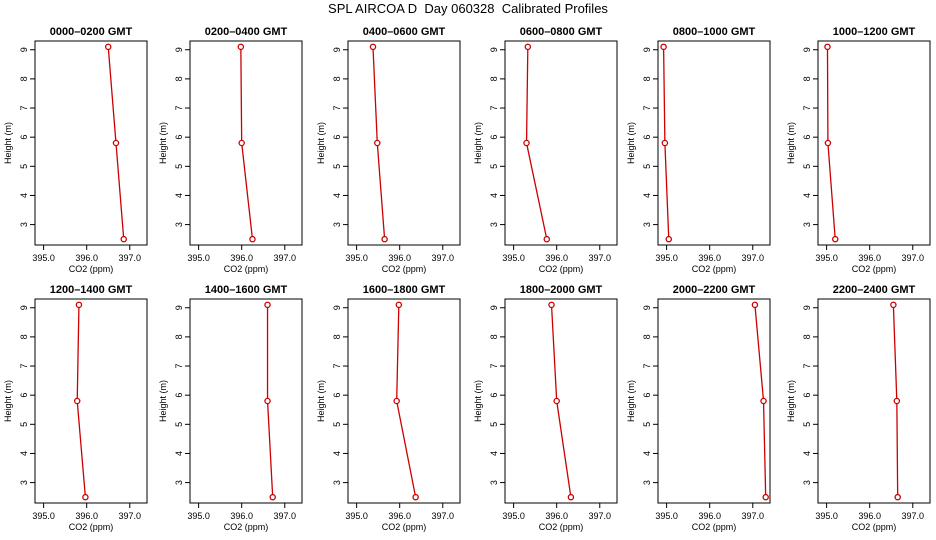 The width and height of the screenshot is (936, 540). I want to click on panel-title: 0000–0200 GMT, so click(91, 32).